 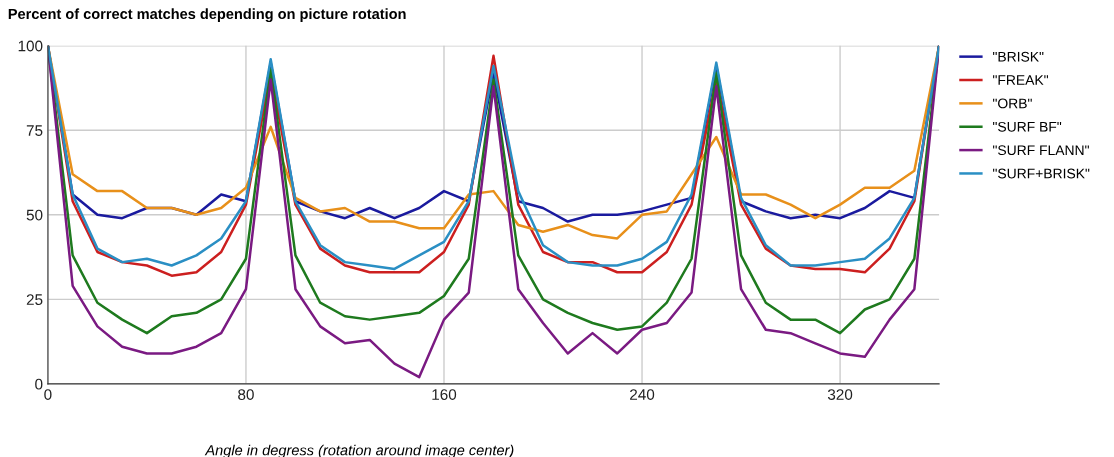 What do you see at coordinates (642, 394) in the screenshot?
I see `x-tick-label: 240` at bounding box center [642, 394].